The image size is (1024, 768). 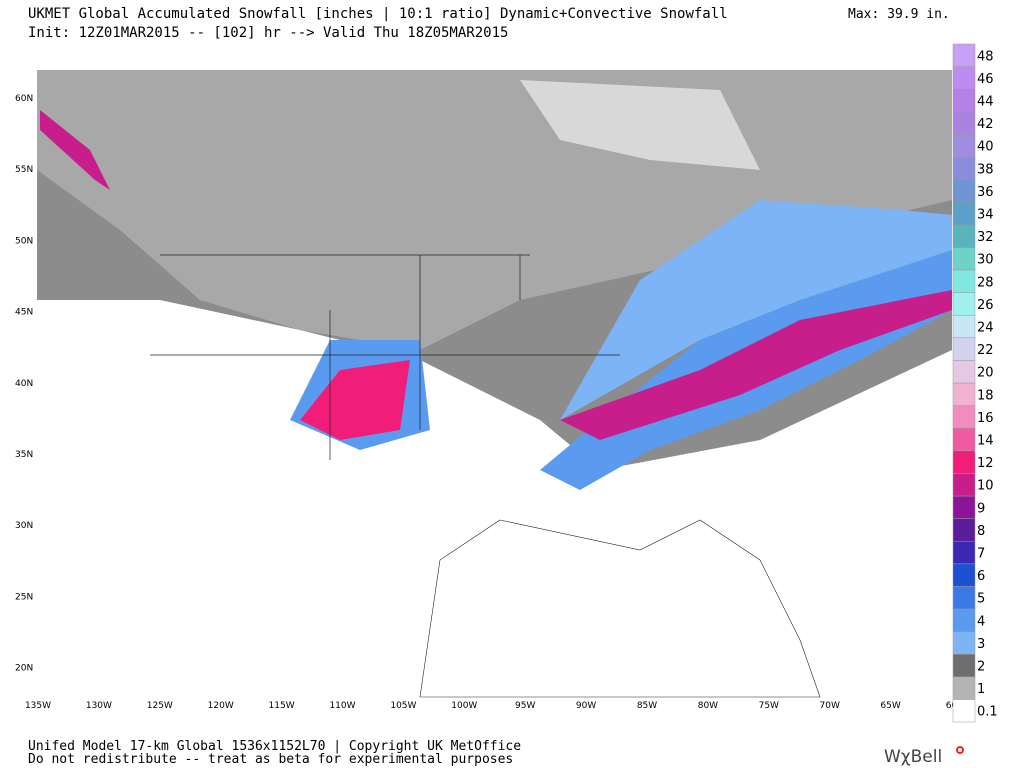 What do you see at coordinates (981, 621) in the screenshot?
I see `colorbar-label: 4` at bounding box center [981, 621].